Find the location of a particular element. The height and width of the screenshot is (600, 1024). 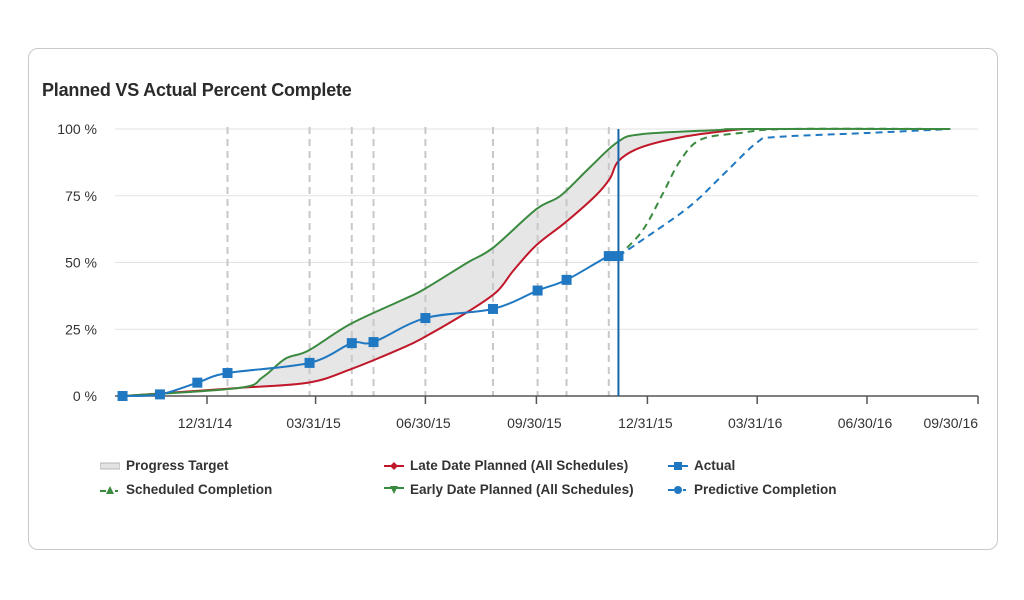

y-tick-label: 0 % is located at coordinates (85, 396).